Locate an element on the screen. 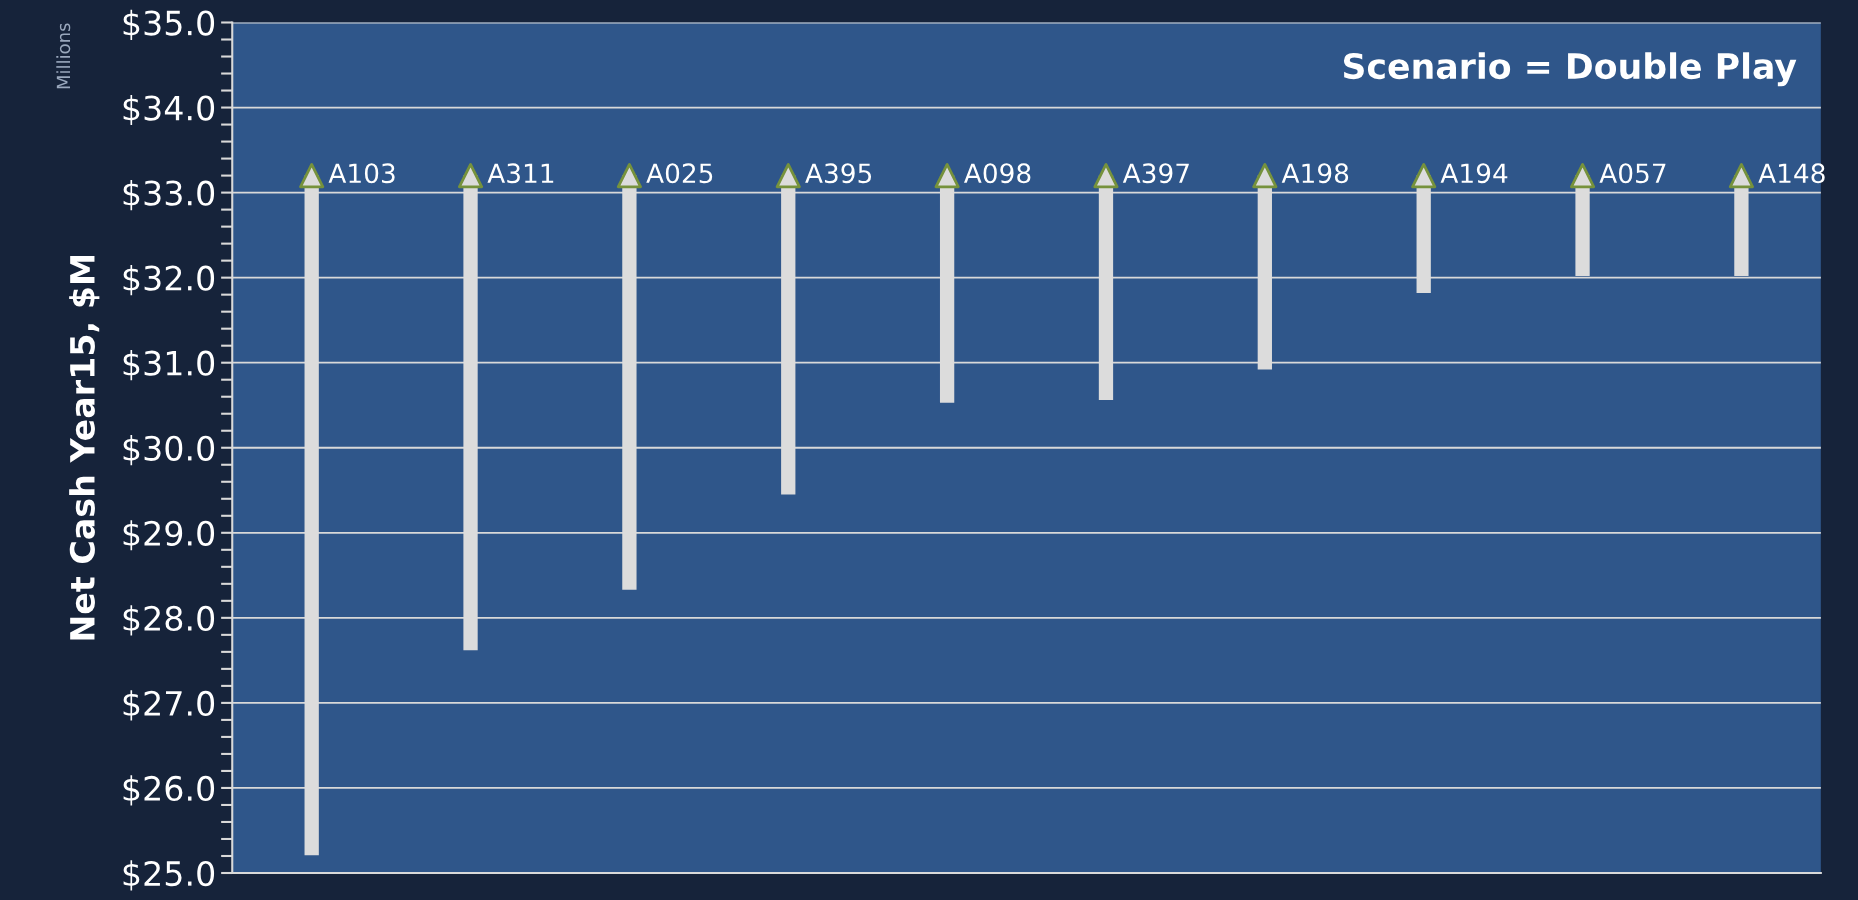  y-tick-label: $25.0 is located at coordinates (169, 875).